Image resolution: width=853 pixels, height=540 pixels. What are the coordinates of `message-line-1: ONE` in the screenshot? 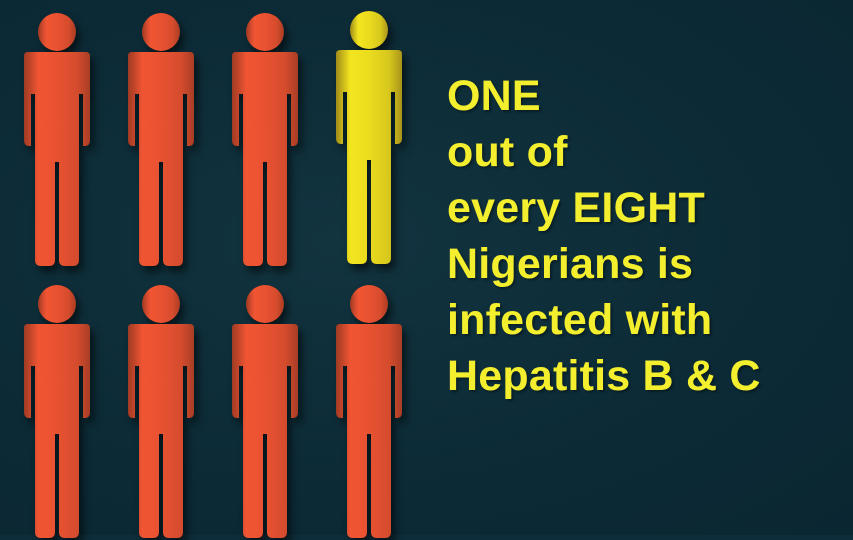 It's located at (494, 96).